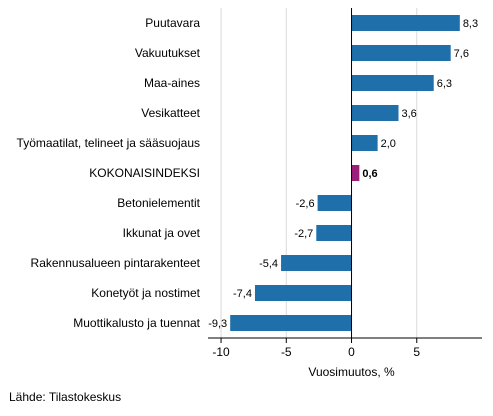  Describe the element at coordinates (351, 352) in the screenshot. I see `x-tick-label: 0` at that location.